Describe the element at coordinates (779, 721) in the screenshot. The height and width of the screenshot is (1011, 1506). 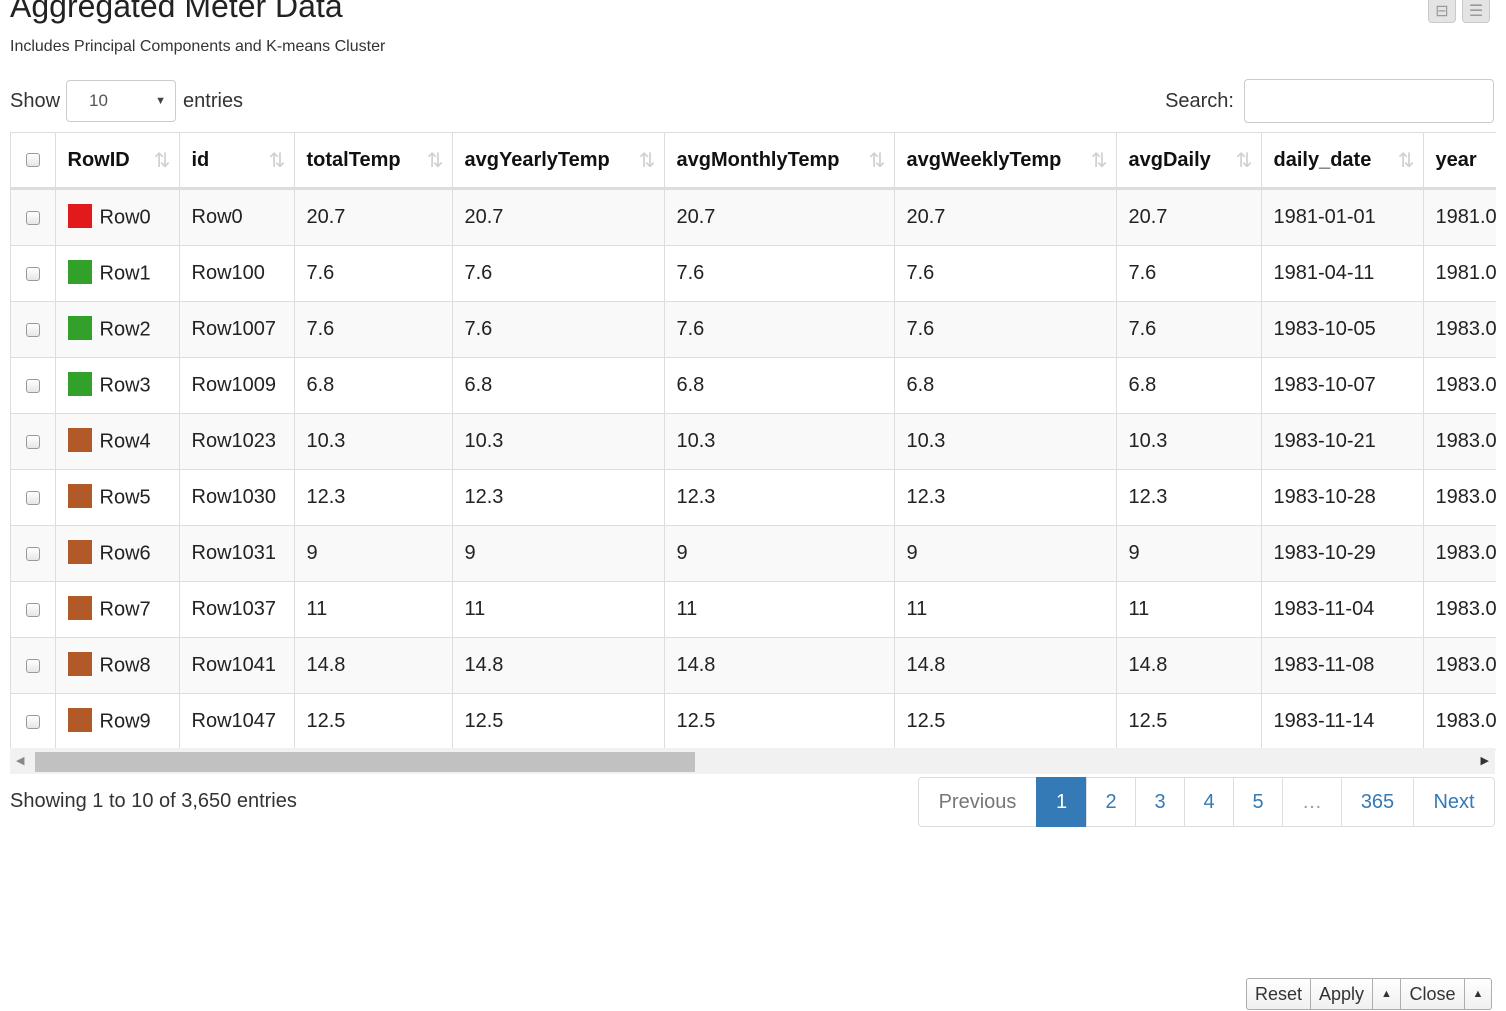
I see `cell-avgmonthlytemp: 12.5` at that location.